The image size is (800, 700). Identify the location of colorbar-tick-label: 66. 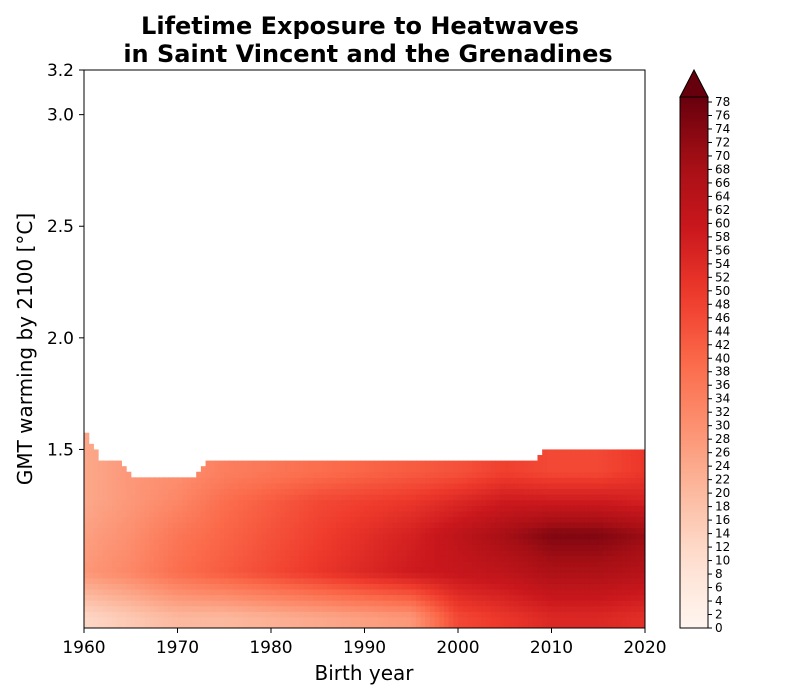
(722, 183).